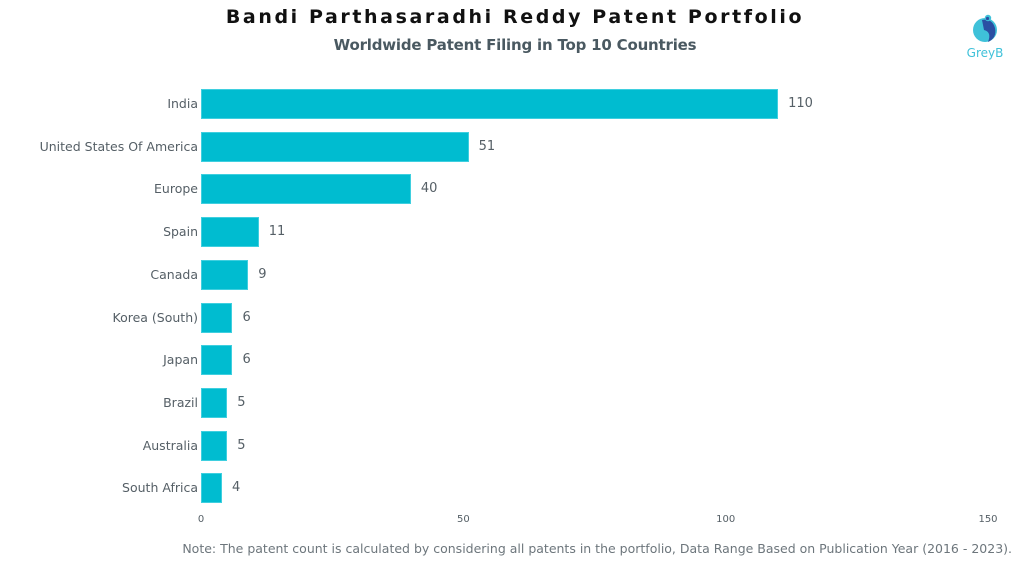 This screenshot has width=1024, height=574. Describe the element at coordinates (512, 317) in the screenshot. I see `bar-row: Korea (South) 6` at that location.